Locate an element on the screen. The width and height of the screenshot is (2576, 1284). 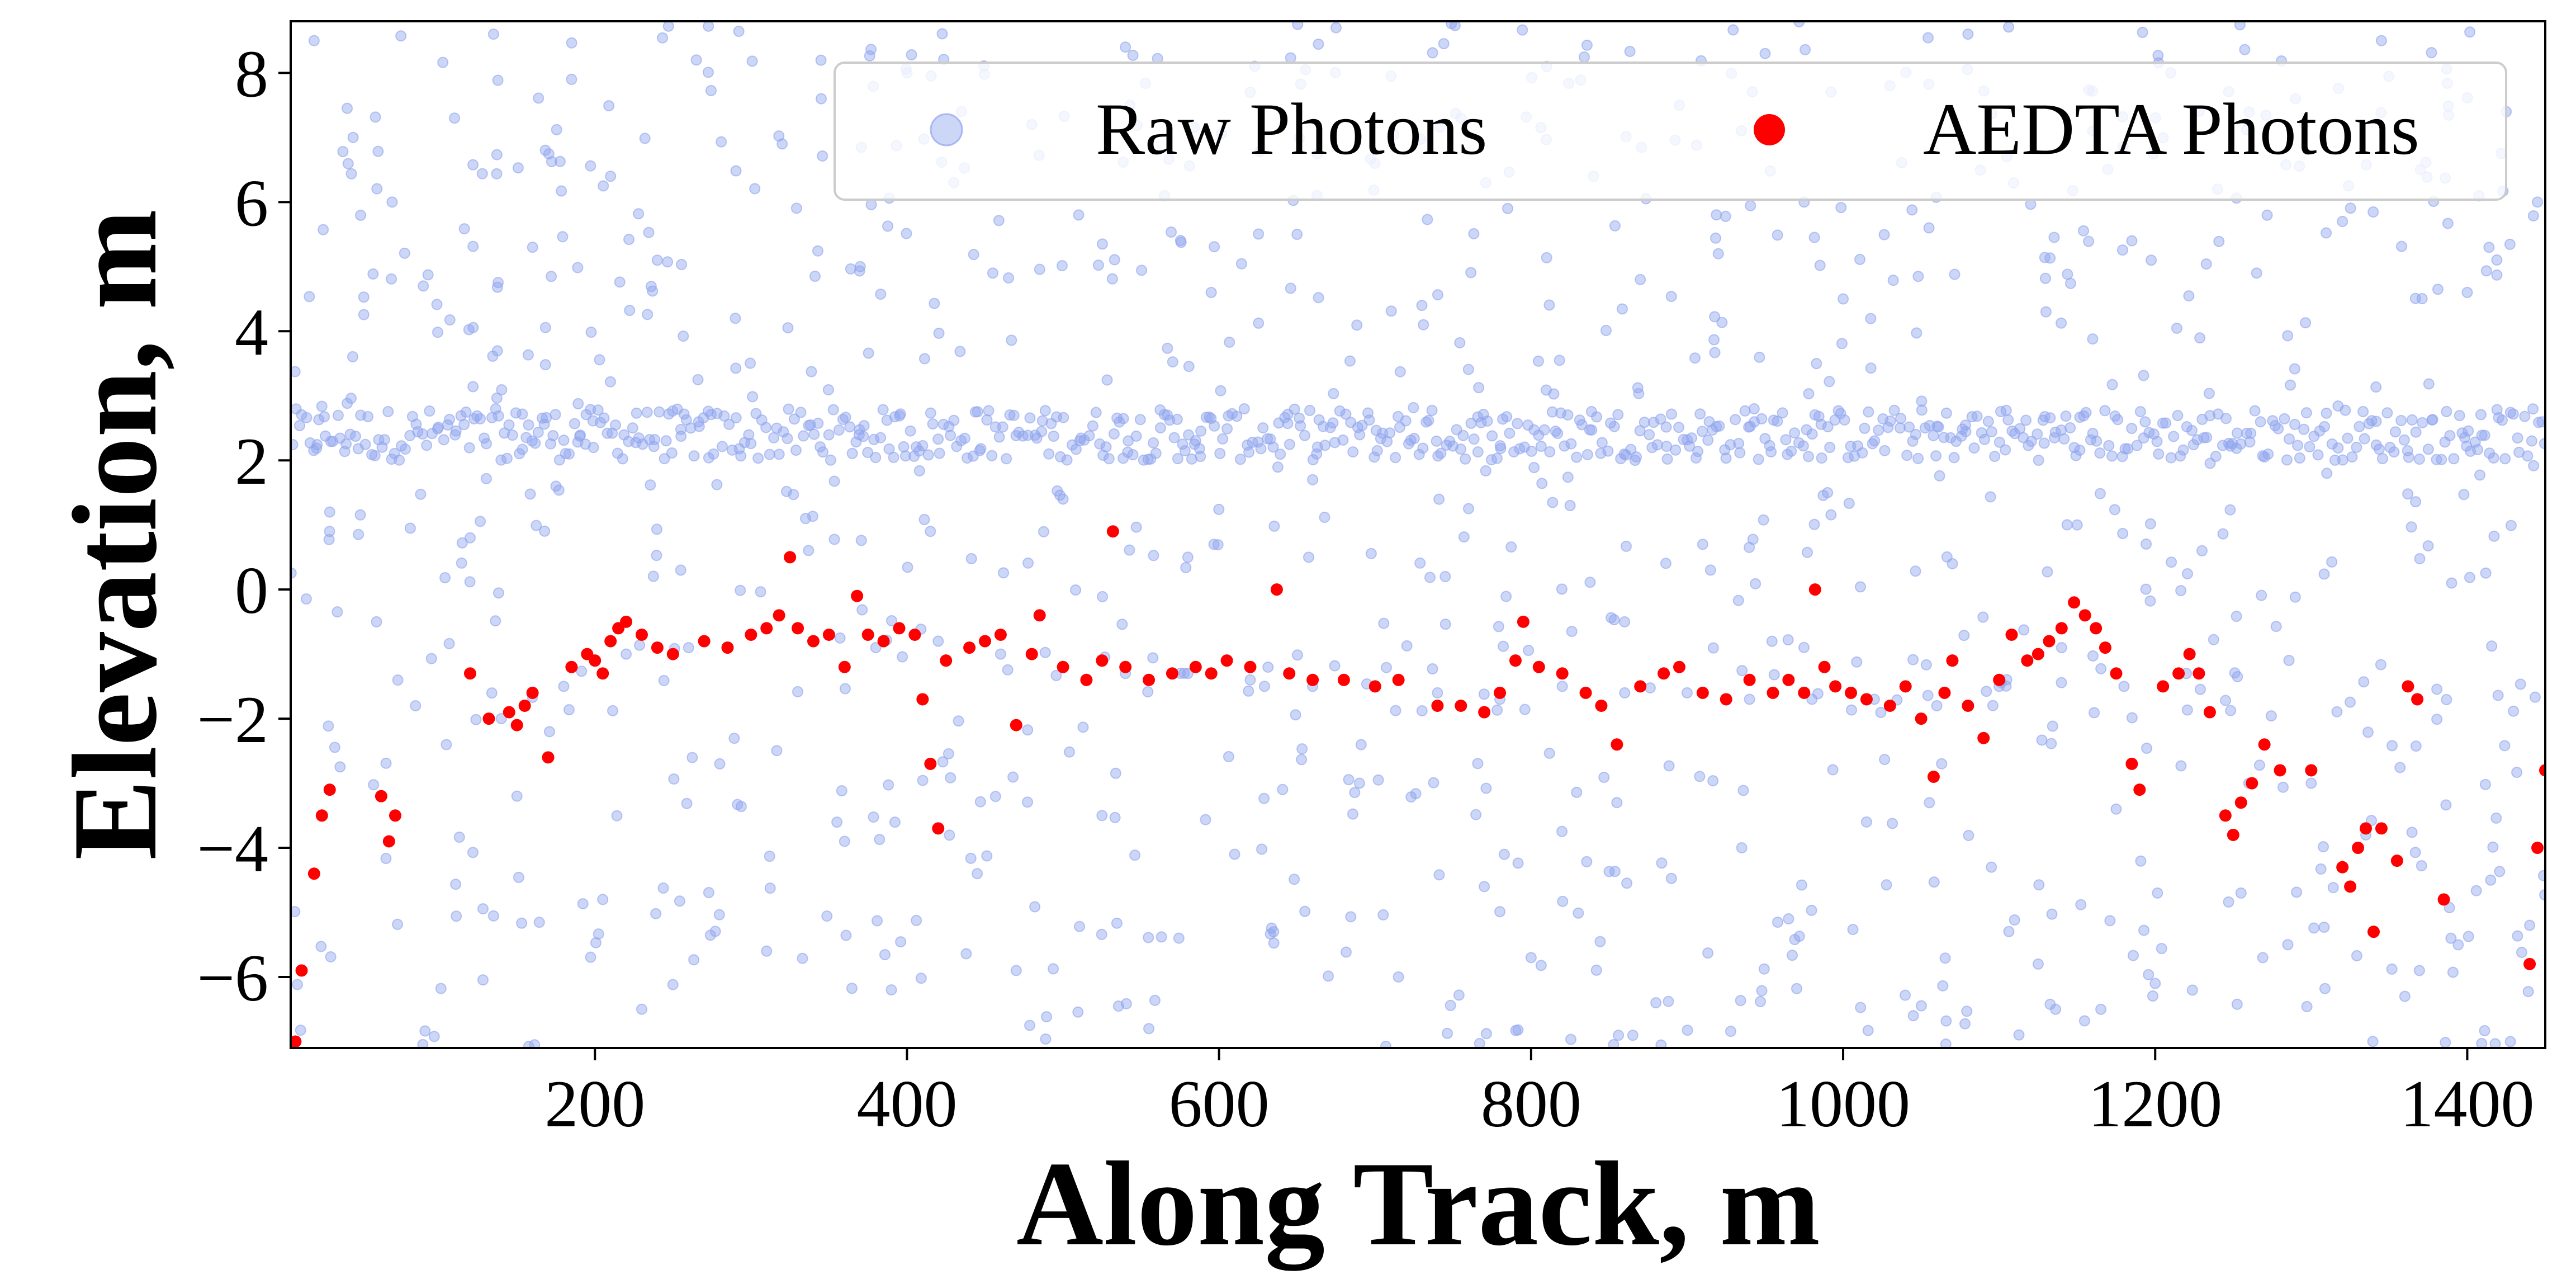
y-tick-label: −6 is located at coordinates (233, 978).